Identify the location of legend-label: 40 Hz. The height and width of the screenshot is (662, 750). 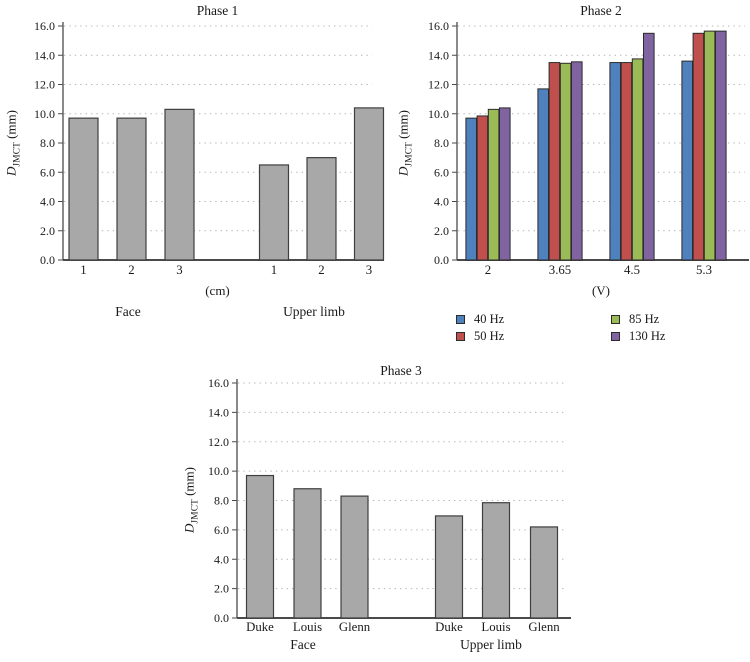
(489, 319).